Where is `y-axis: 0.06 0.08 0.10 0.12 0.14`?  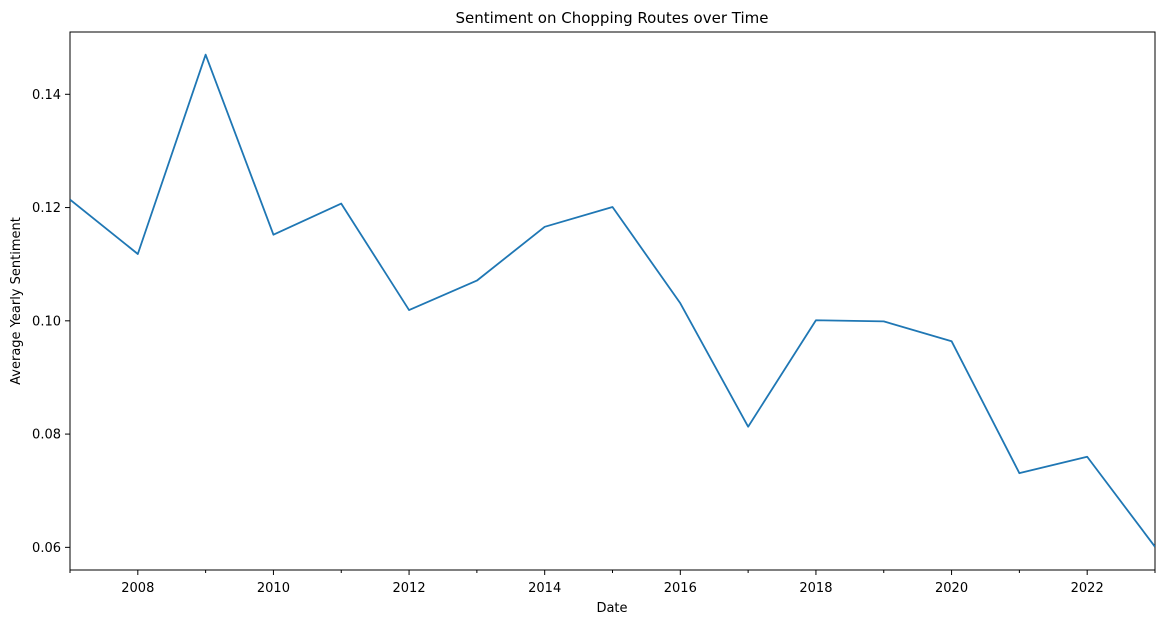 y-axis: 0.06 0.08 0.10 0.12 0.14 is located at coordinates (51, 322).